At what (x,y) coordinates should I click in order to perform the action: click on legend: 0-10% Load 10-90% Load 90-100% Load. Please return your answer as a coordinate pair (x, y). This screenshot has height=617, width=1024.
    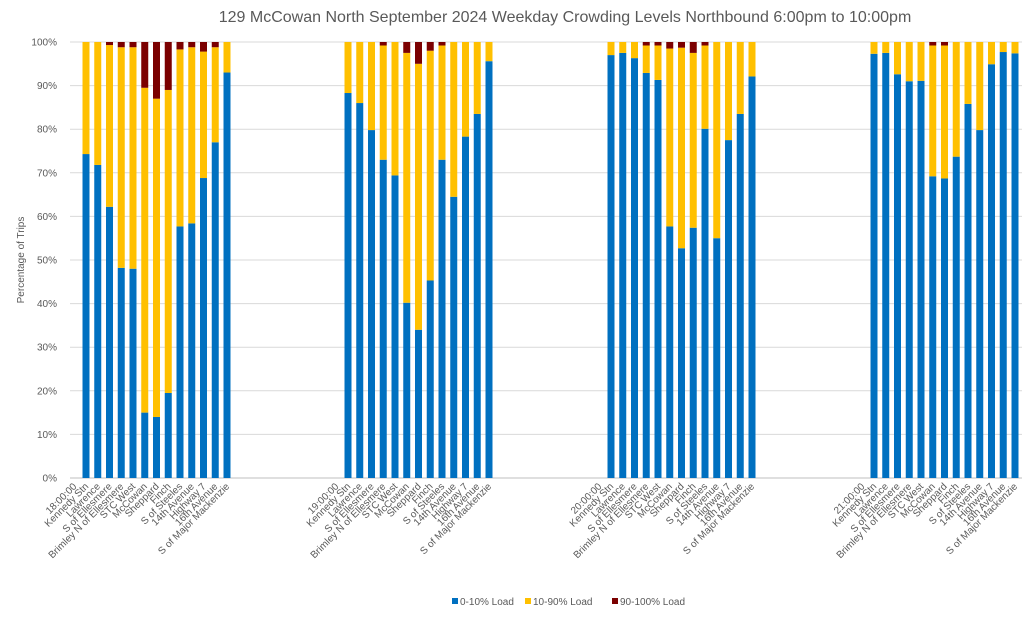
    Looking at the image, I should click on (568, 602).